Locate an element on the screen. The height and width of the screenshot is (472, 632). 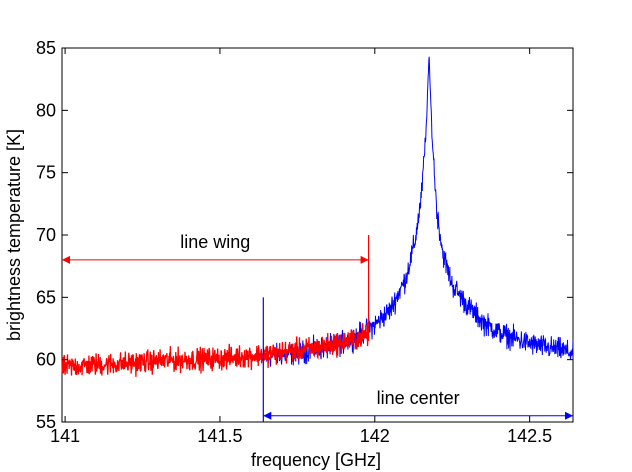
x-tick-label: 141 is located at coordinates (65, 436).